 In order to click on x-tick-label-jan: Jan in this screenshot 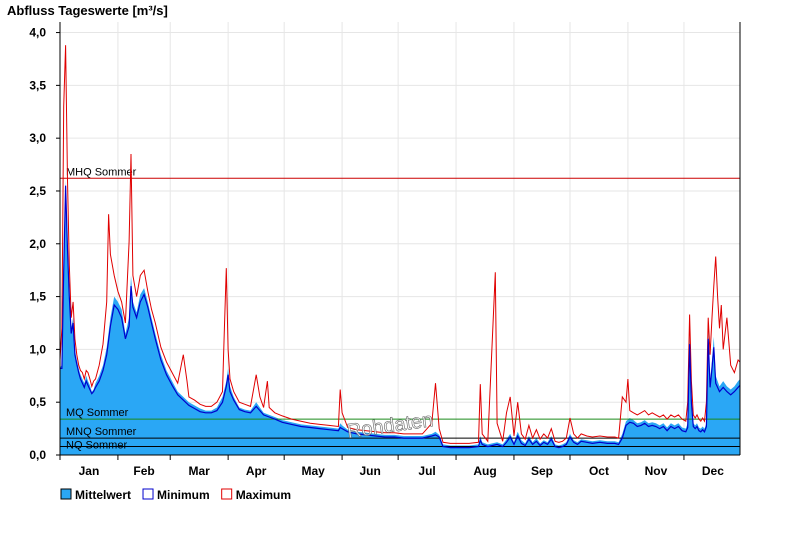, I will do `click(89, 471)`.